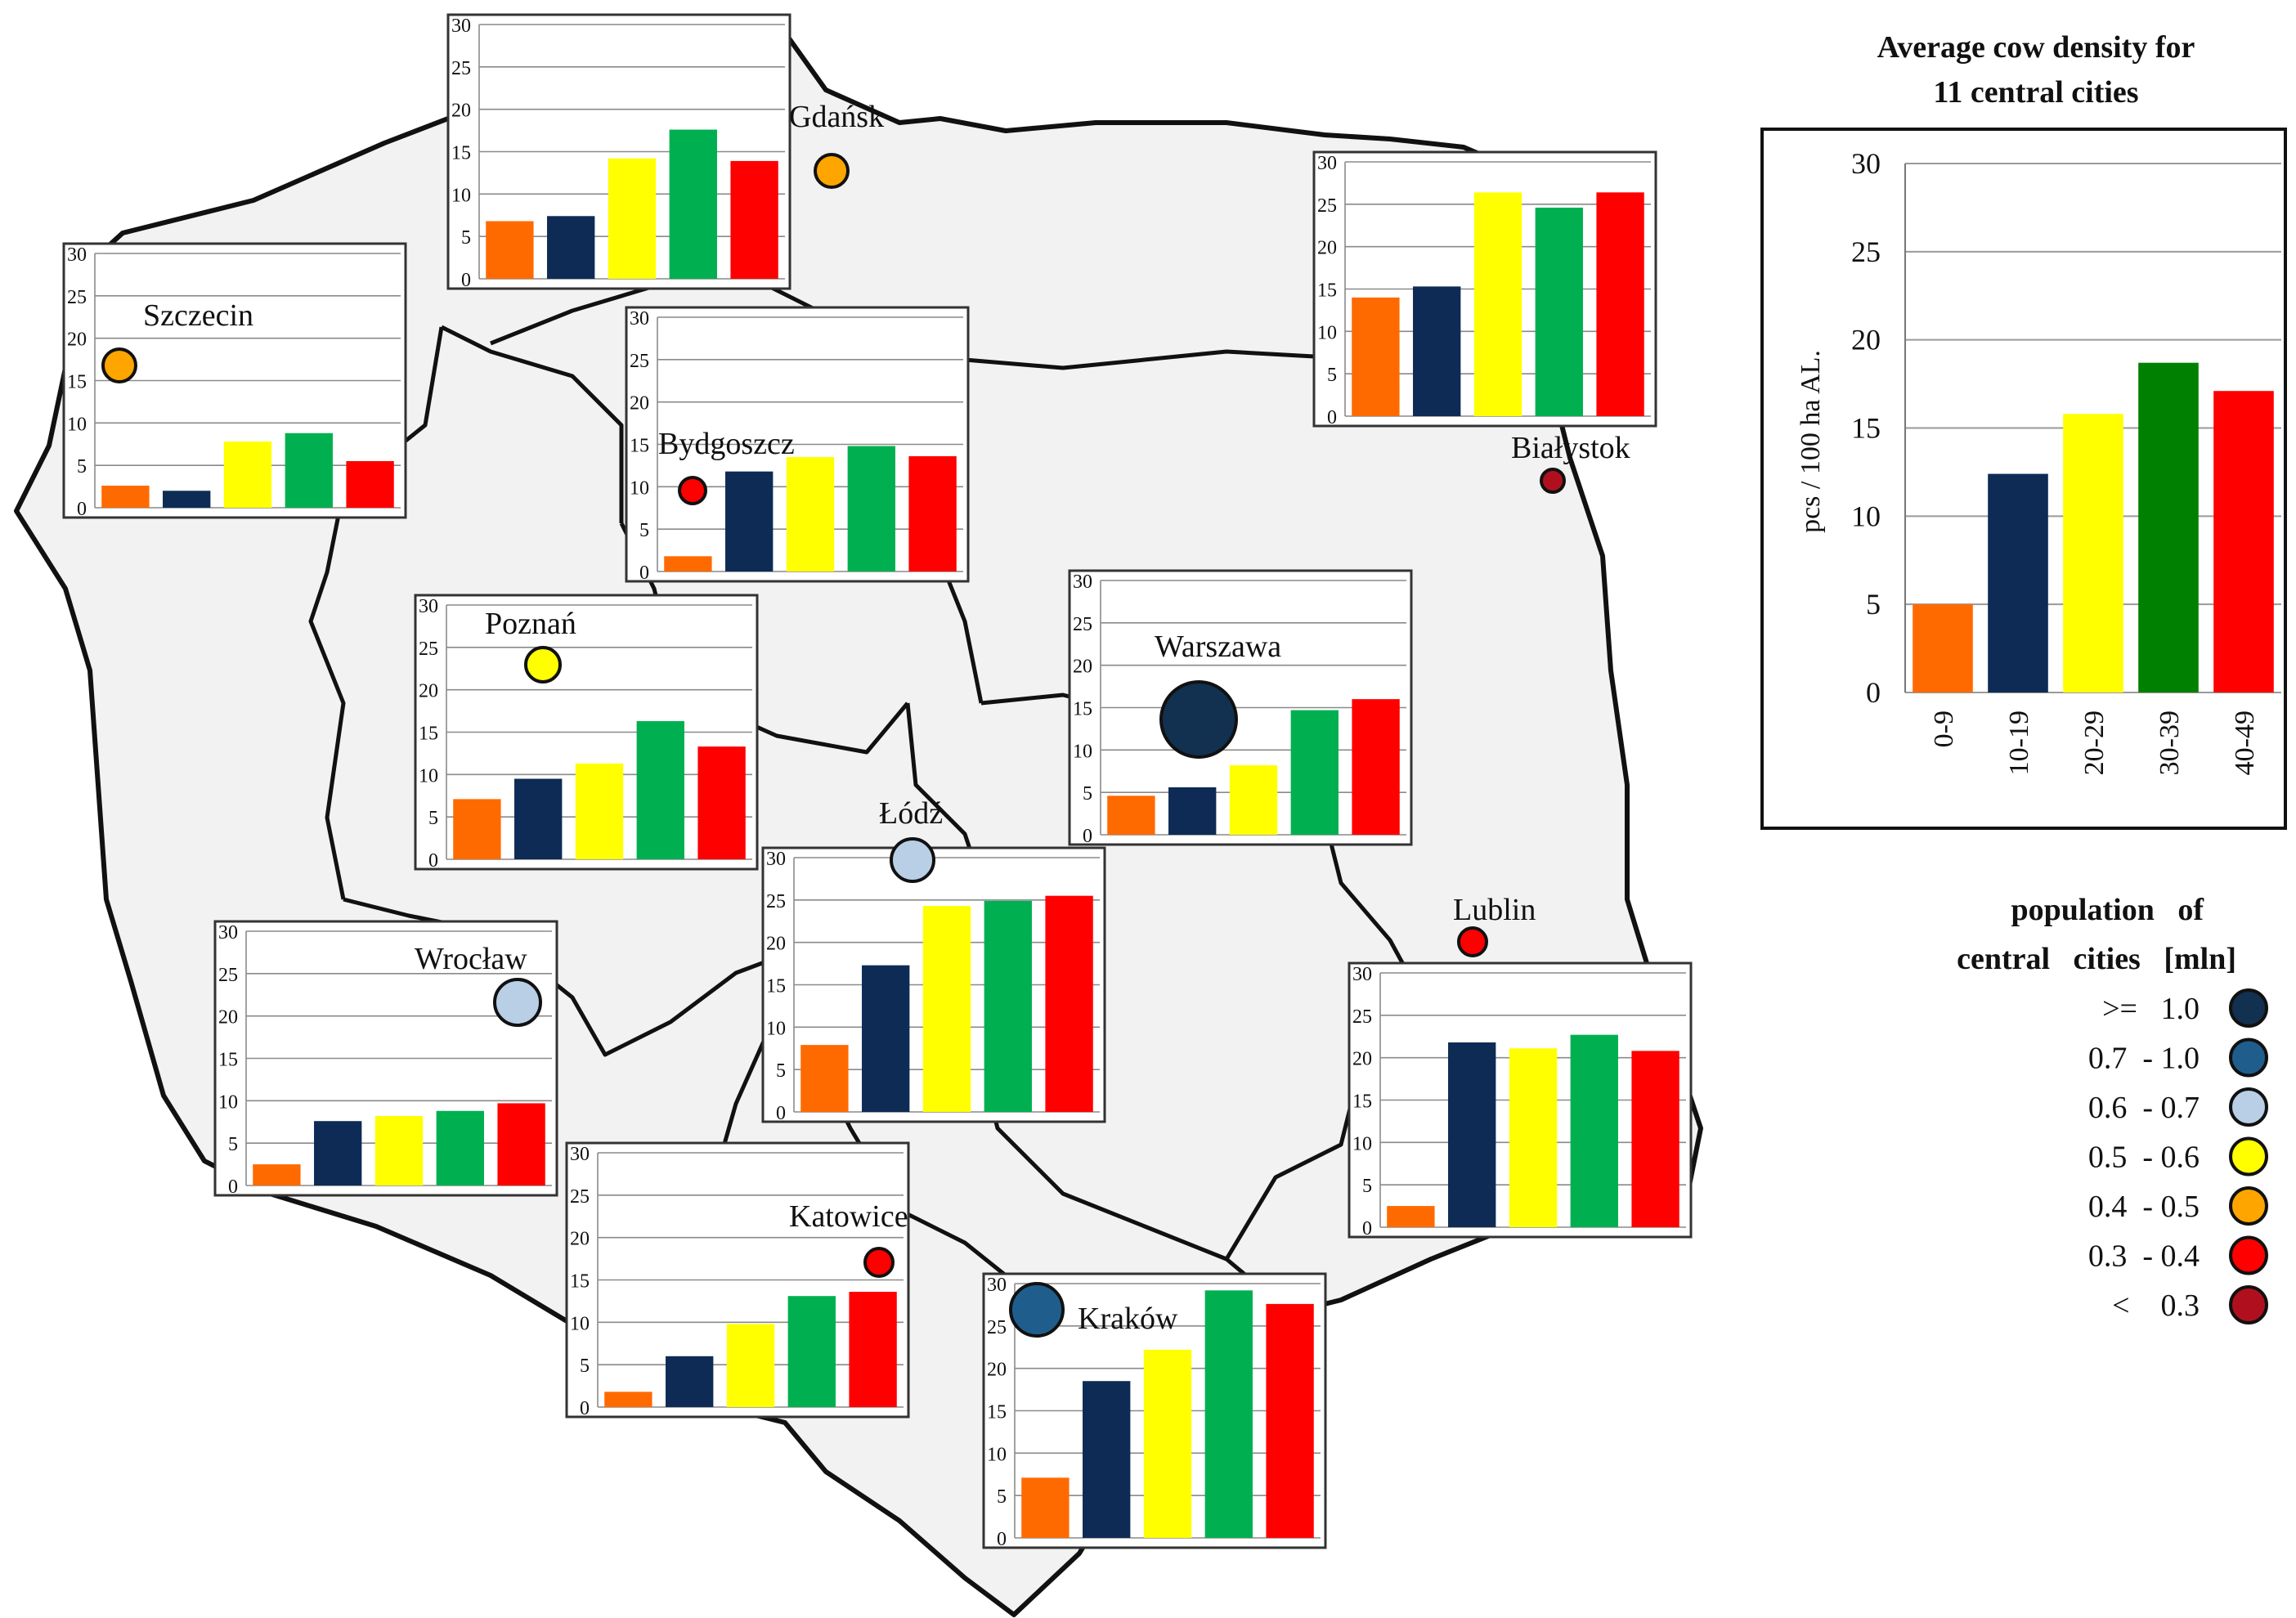 Image resolution: width=2296 pixels, height=1618 pixels. Describe the element at coordinates (385, 1059) in the screenshot. I see `chart-wroclaw: 0 5 10 15 20 25 30` at that location.